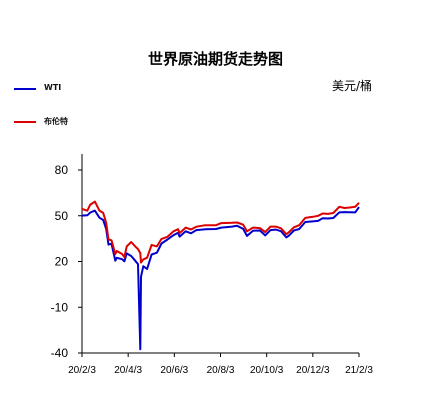 The image size is (431, 409). What do you see at coordinates (215, 59) in the screenshot?
I see `chart-title: 世界原油期货走势图` at bounding box center [215, 59].